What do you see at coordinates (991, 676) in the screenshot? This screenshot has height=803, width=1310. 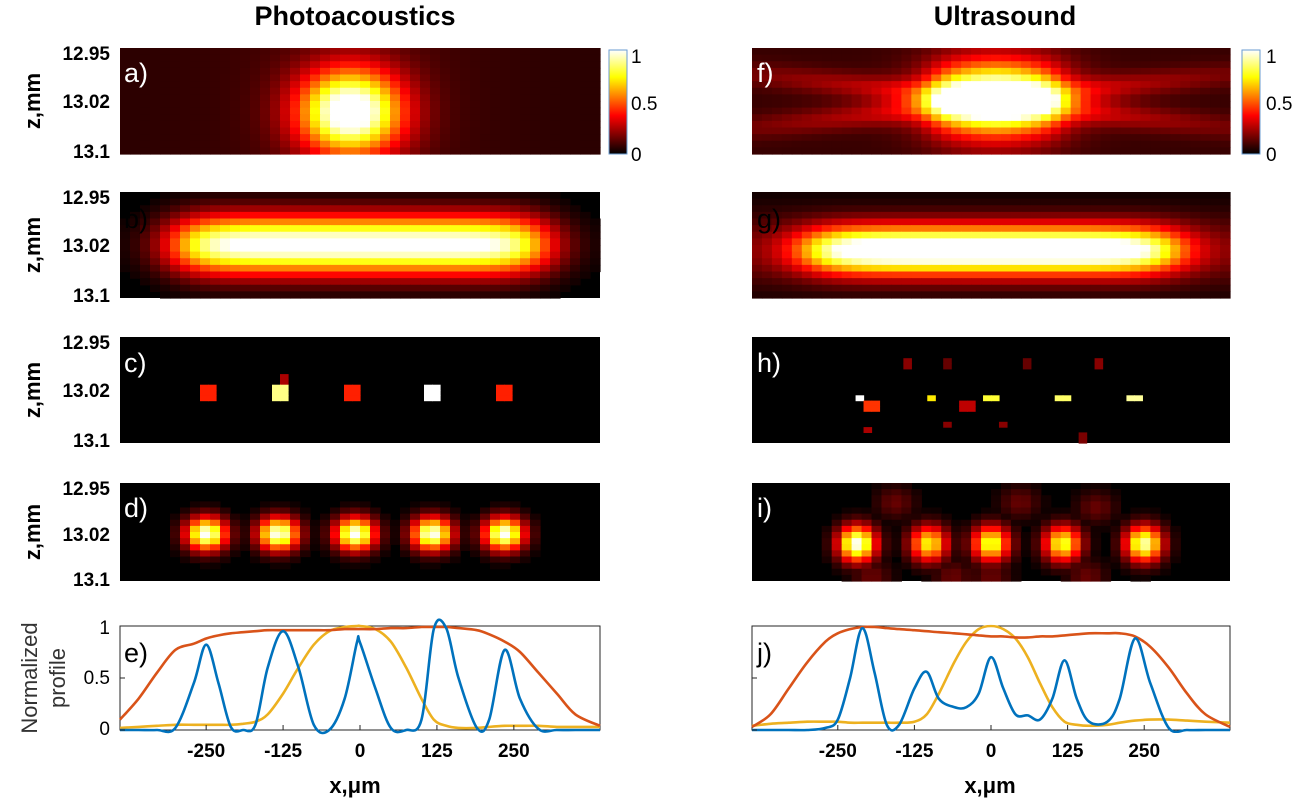 I see `profile-series-line` at bounding box center [991, 676].